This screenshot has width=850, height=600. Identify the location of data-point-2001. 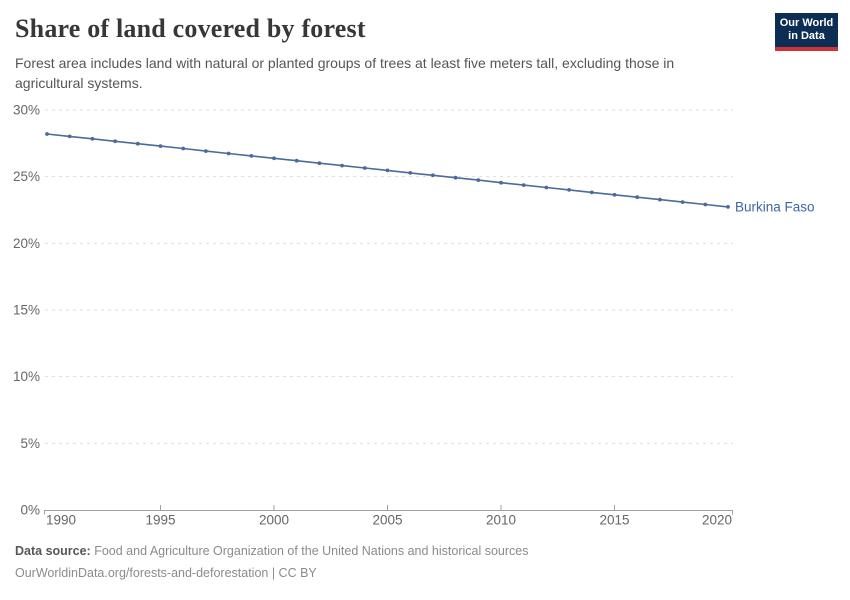
(296, 160).